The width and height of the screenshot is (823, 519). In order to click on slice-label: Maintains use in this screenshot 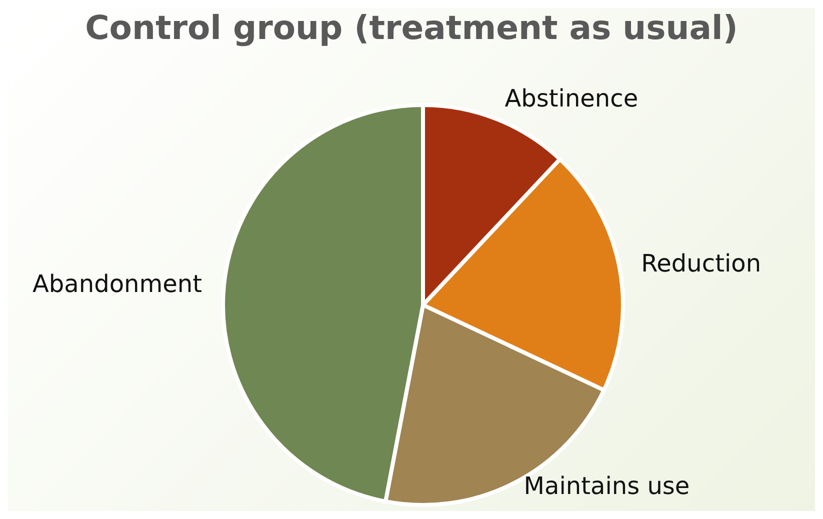, I will do `click(607, 486)`.